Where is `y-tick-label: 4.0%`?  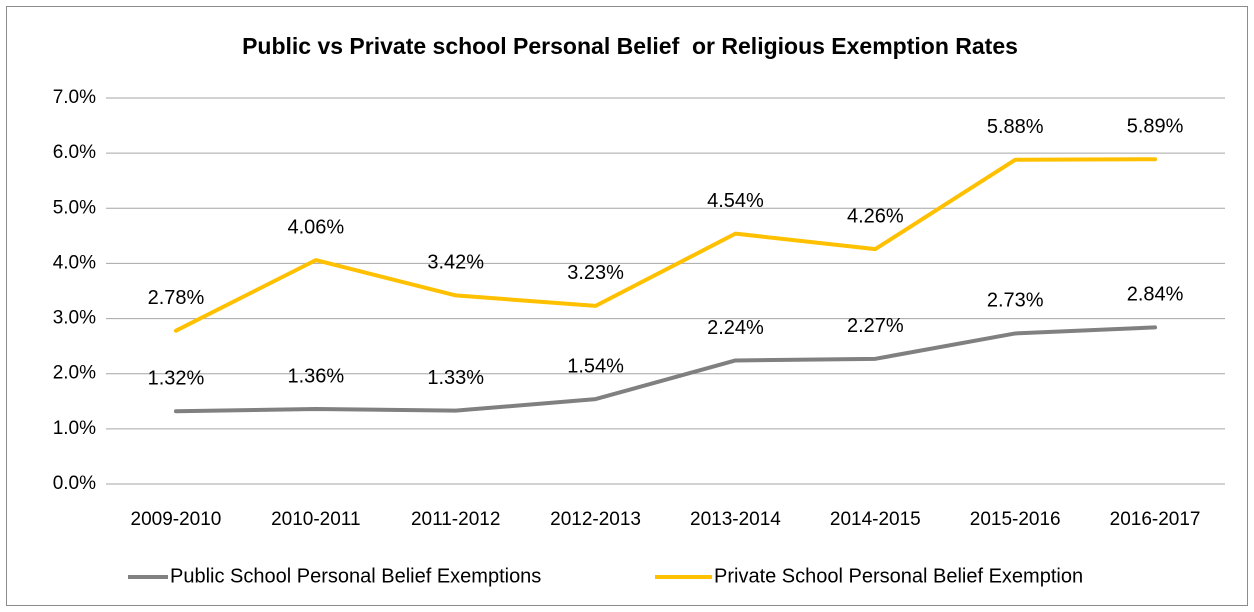
y-tick-label: 4.0% is located at coordinates (74, 262).